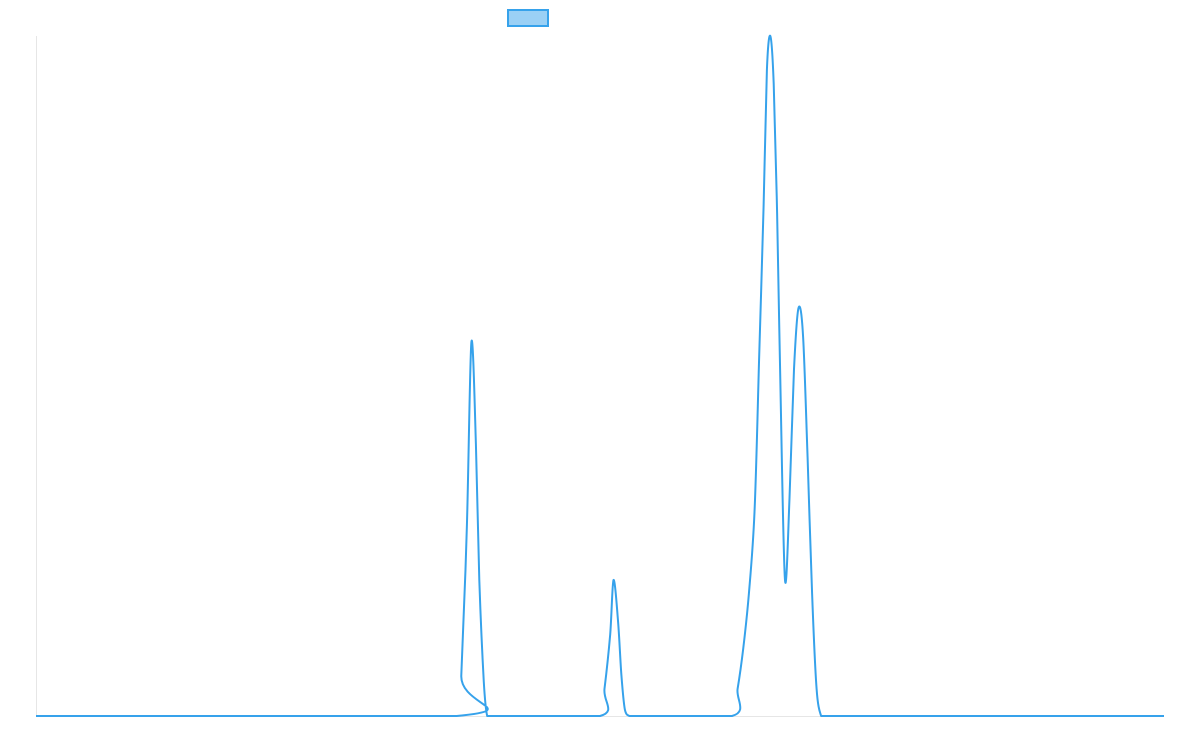 The image size is (1200, 750). I want to click on legend-swatch, so click(528, 18).